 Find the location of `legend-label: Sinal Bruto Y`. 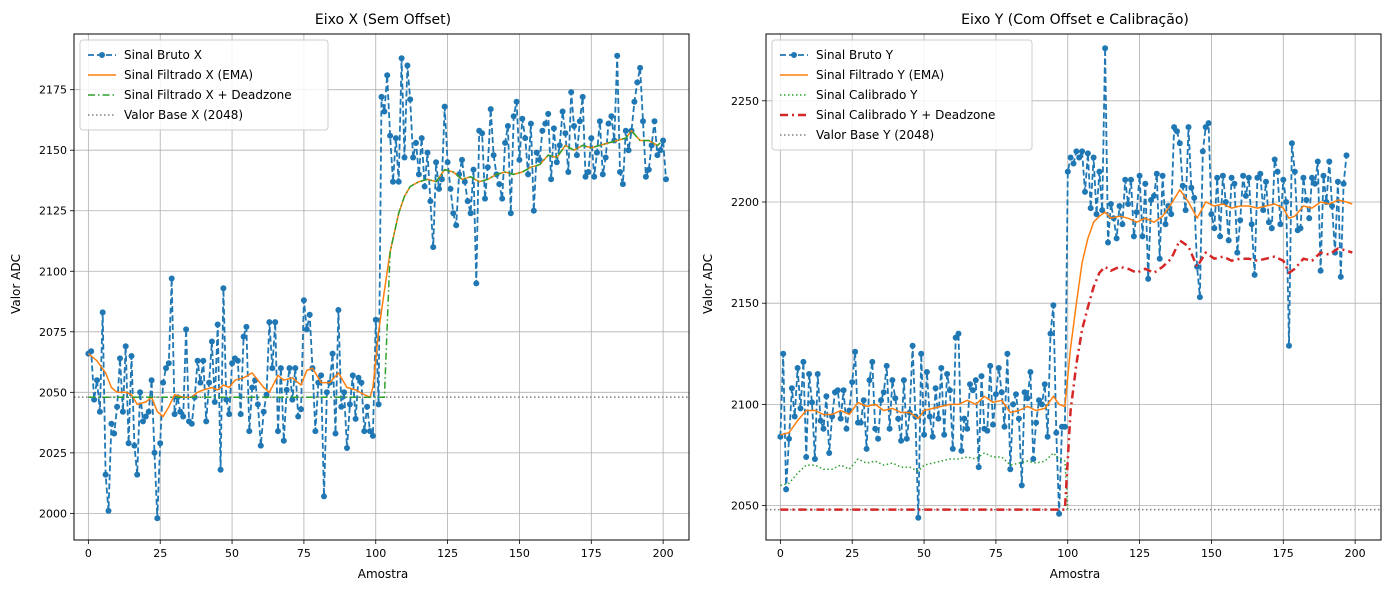

legend-label: Sinal Bruto Y is located at coordinates (855, 55).